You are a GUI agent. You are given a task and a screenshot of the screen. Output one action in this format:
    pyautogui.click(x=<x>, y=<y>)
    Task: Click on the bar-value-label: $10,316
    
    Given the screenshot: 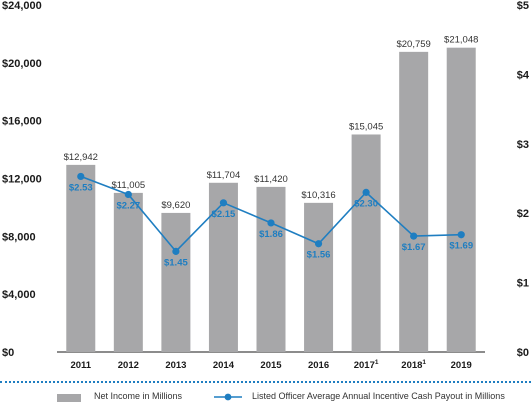 What is the action you would take?
    pyautogui.click(x=318, y=195)
    